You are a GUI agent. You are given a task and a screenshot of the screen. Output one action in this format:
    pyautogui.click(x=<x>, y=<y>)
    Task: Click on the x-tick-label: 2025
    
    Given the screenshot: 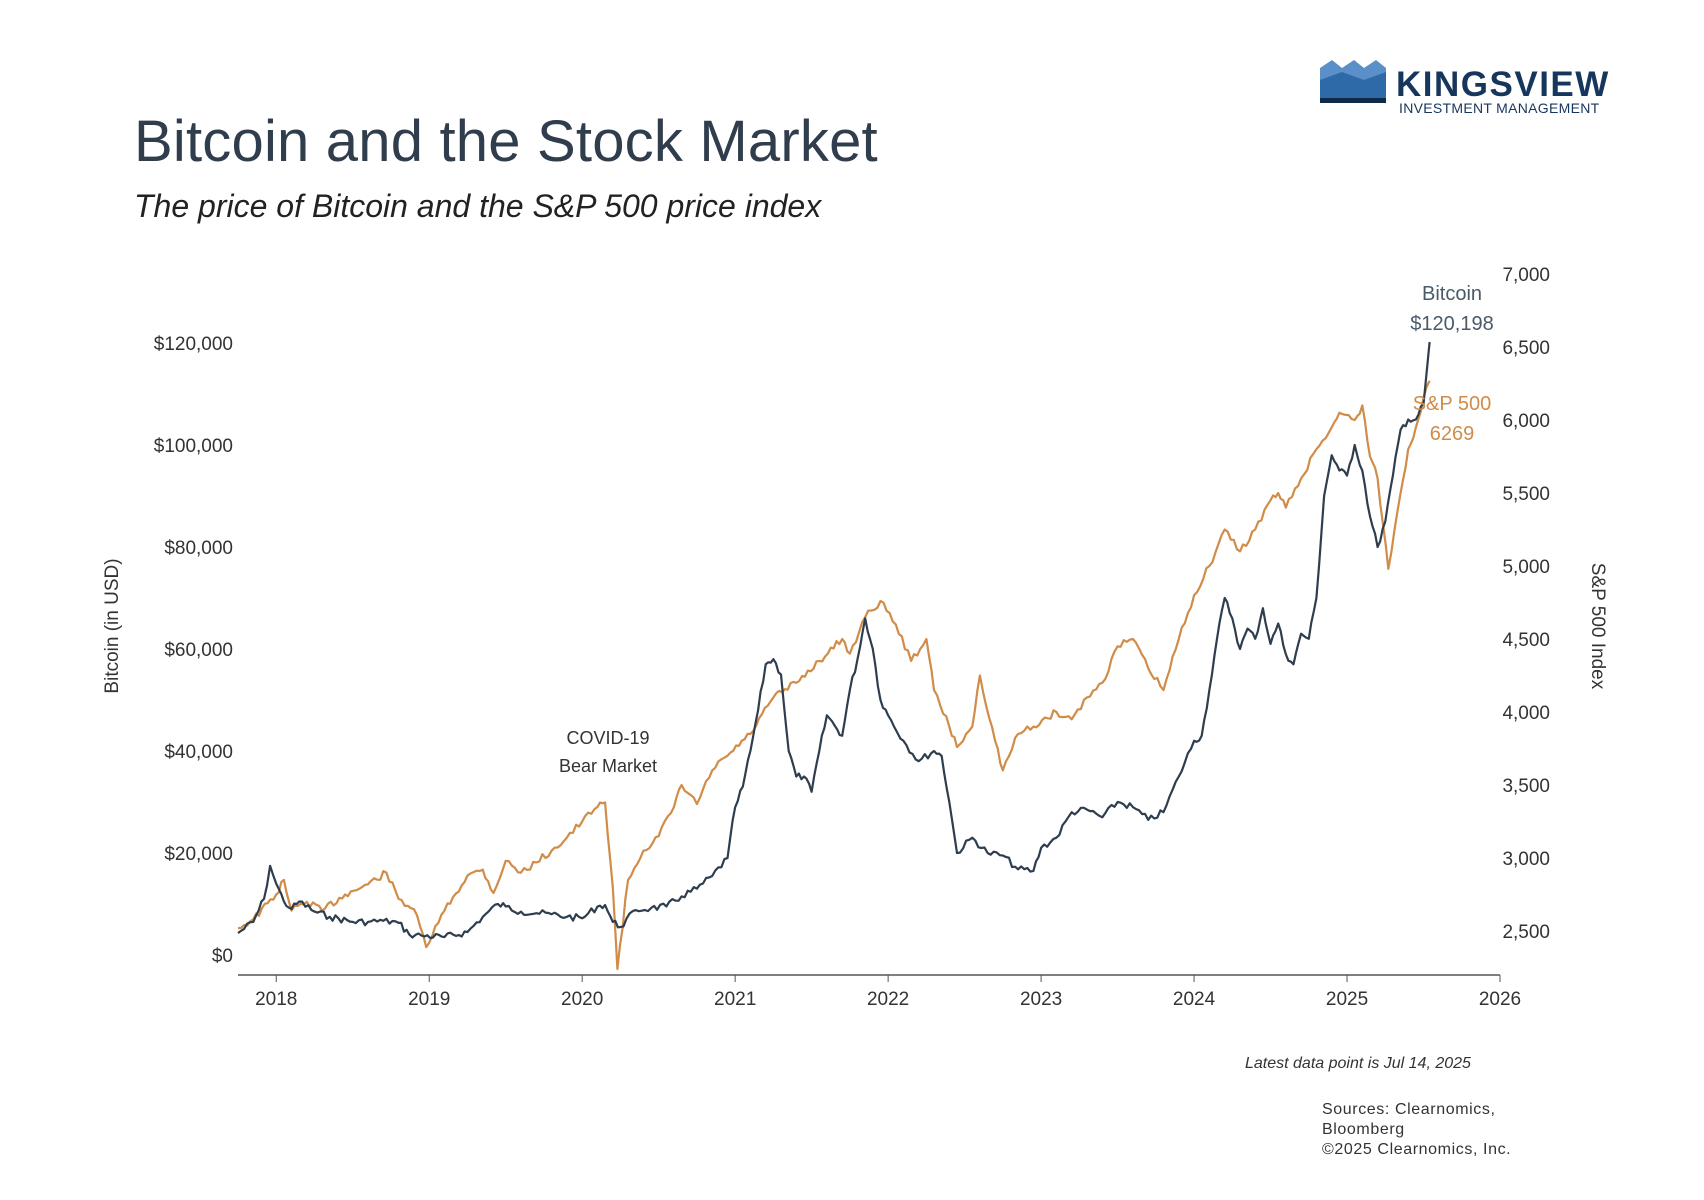 What is the action you would take?
    pyautogui.click(x=1347, y=999)
    